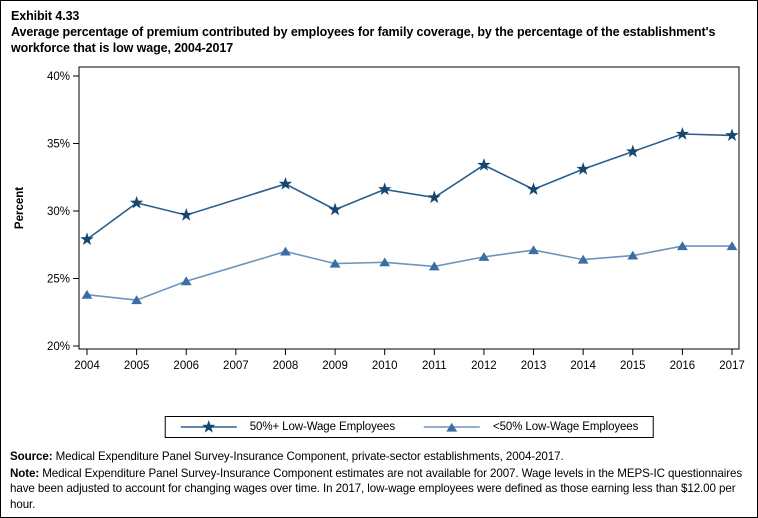  I want to click on x-tick-label: 2014, so click(583, 366).